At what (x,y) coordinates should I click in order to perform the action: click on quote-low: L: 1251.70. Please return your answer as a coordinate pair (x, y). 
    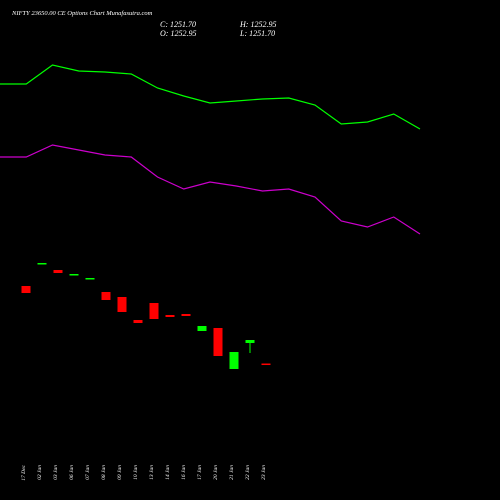
    Looking at the image, I should click on (257, 33).